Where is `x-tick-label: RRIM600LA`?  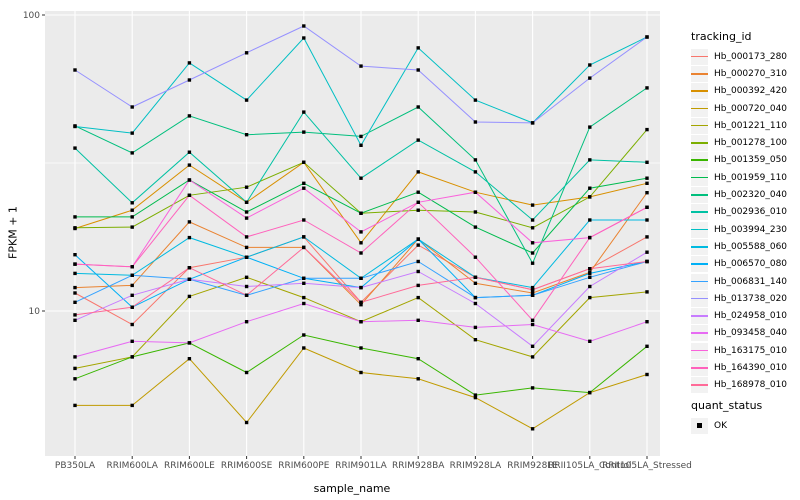
x-tick-label: RRIM600LA is located at coordinates (132, 466).